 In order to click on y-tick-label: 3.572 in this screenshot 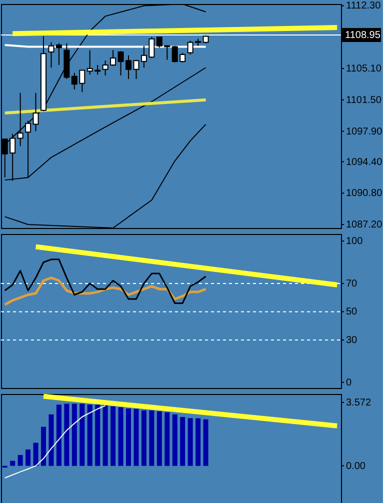, I will do `click(359, 402)`.